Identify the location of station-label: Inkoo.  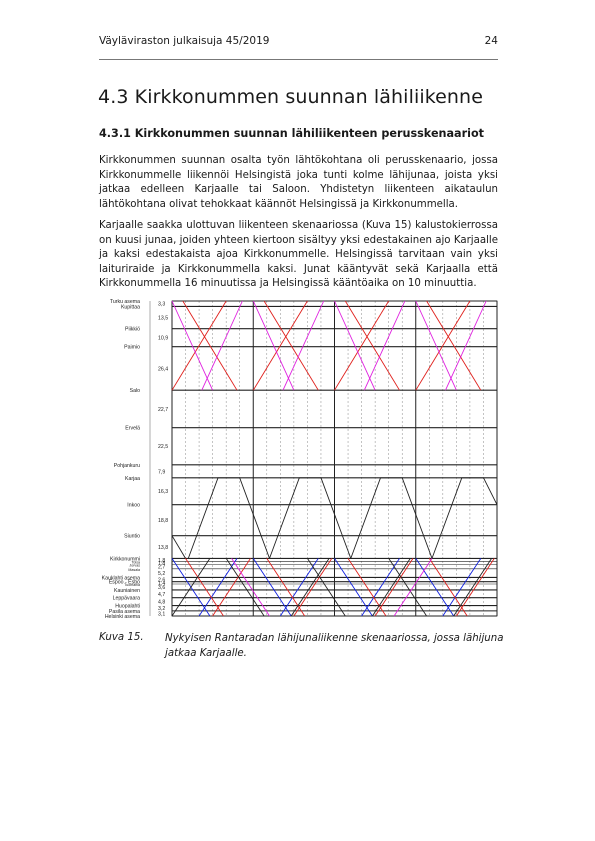
(133, 506).